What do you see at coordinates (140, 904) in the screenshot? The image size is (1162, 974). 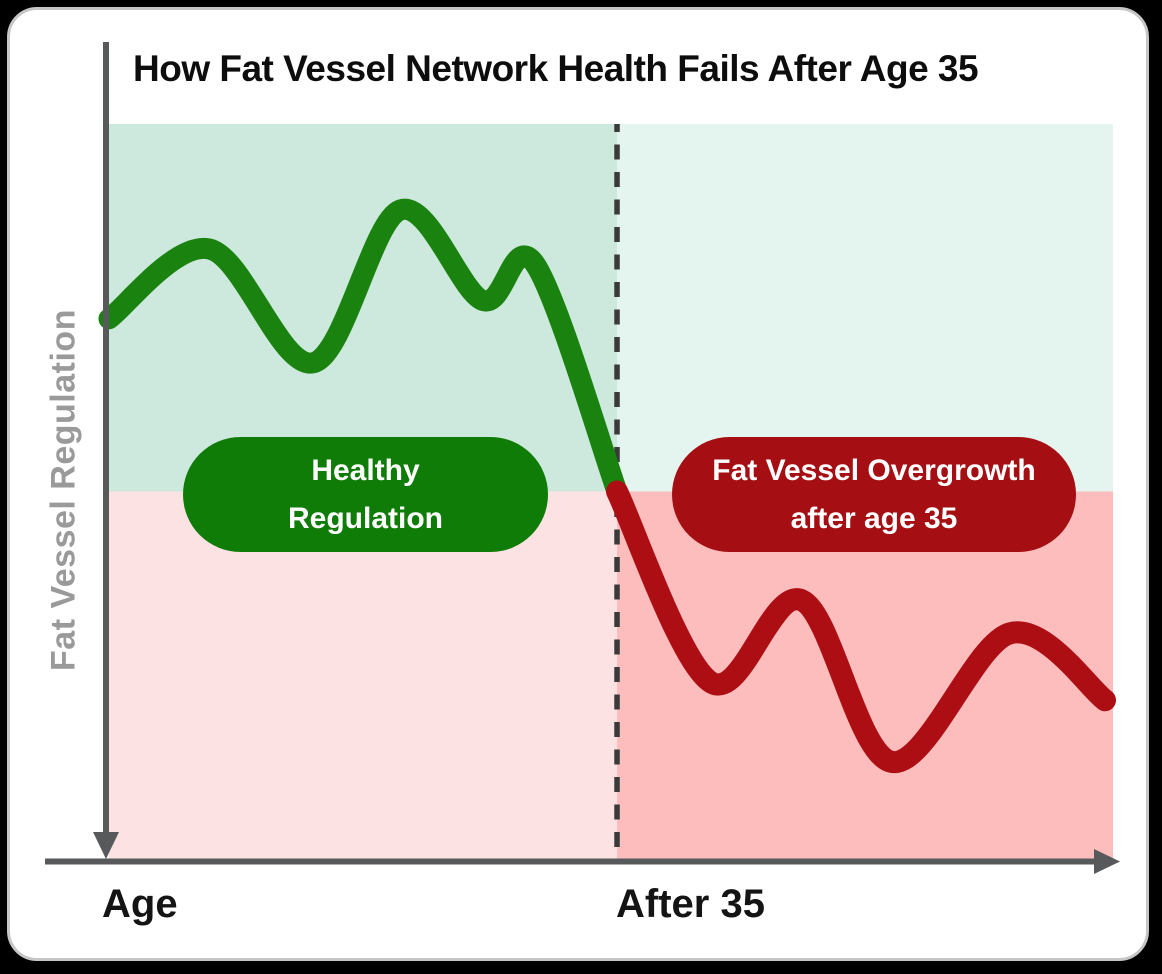 I see `x-axis-label-age: Age` at bounding box center [140, 904].